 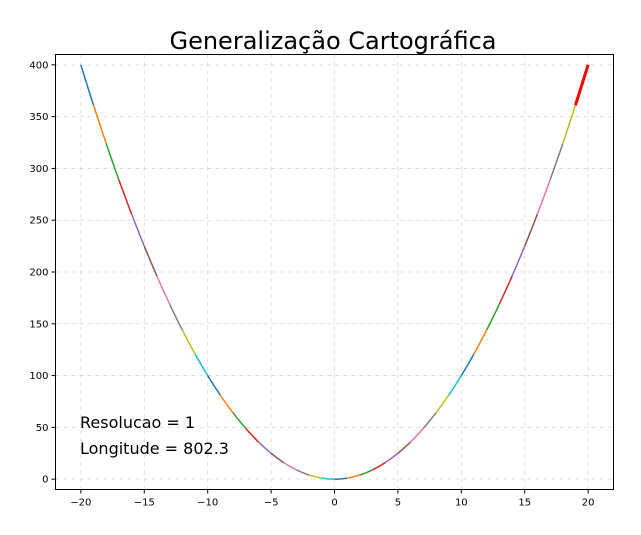 I want to click on x-tick-label: 15, so click(x=524, y=503).